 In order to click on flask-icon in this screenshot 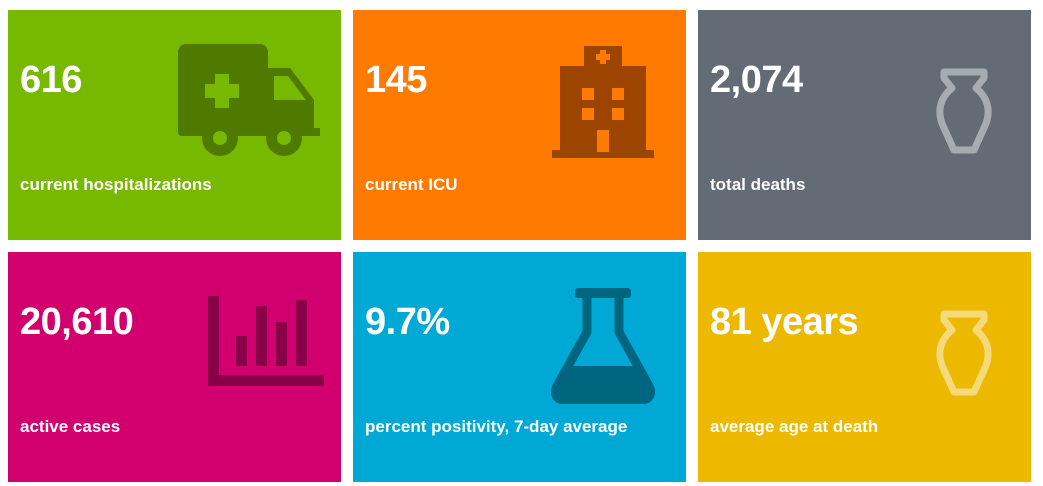, I will do `click(603, 346)`.